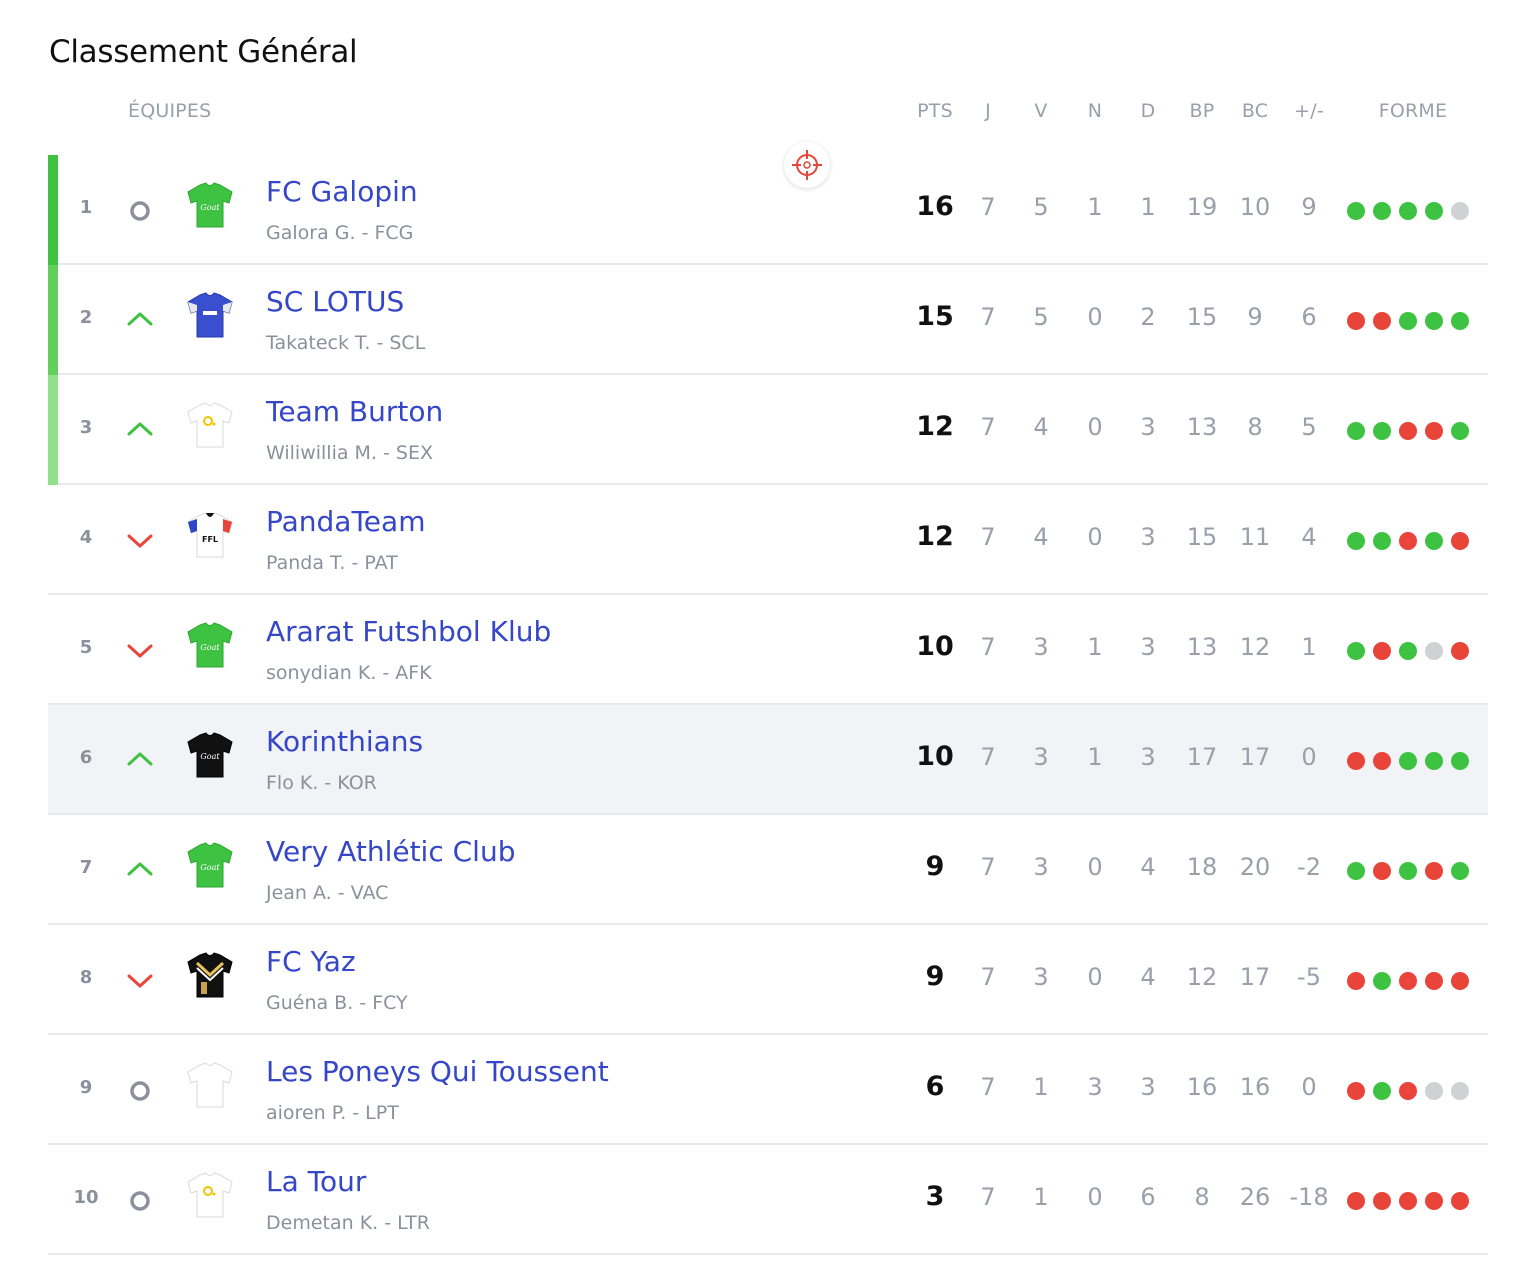  I want to click on stat-bc: 8, so click(1255, 427).